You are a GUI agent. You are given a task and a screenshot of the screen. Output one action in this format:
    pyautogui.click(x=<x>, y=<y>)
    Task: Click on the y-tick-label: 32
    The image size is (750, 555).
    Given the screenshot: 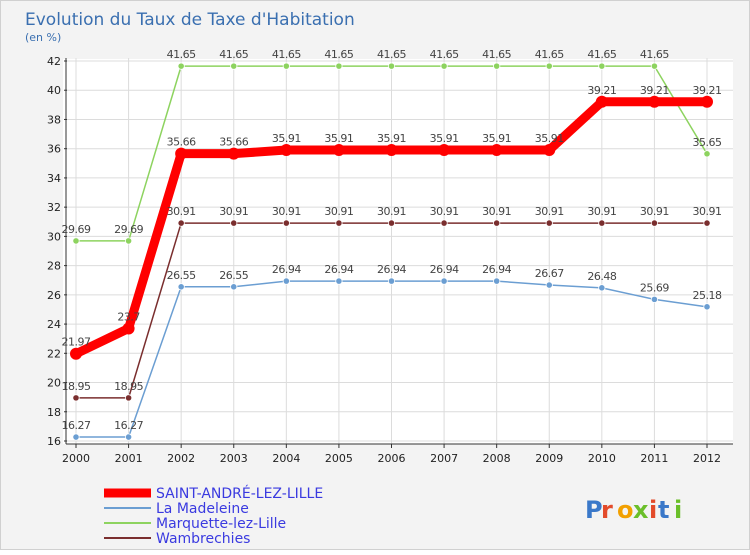 What is the action you would take?
    pyautogui.click(x=54, y=207)
    